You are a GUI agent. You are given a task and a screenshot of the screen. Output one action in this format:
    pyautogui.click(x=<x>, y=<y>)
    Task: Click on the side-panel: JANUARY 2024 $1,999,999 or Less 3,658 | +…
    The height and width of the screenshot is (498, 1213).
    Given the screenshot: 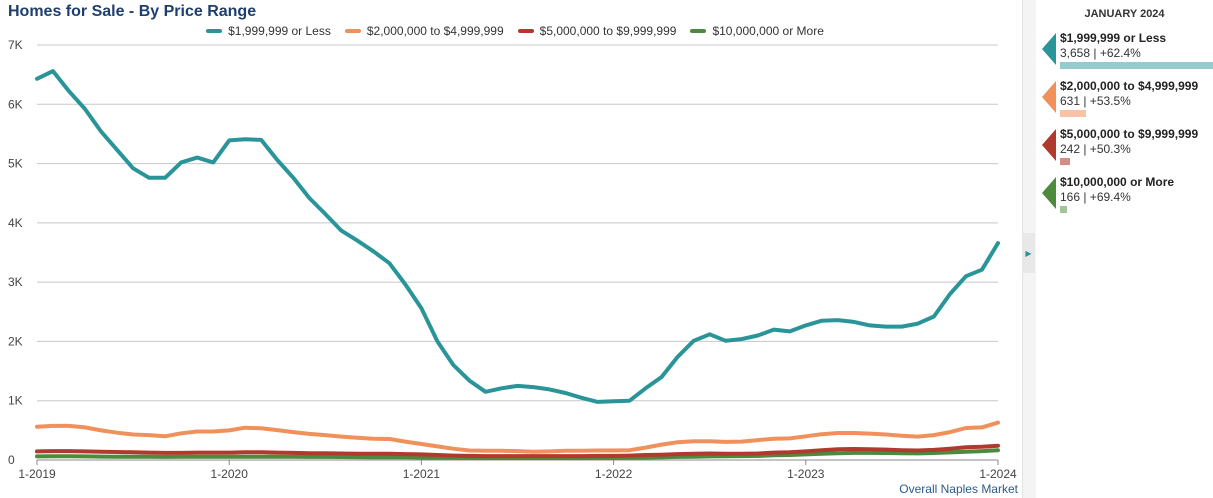 What is the action you would take?
    pyautogui.click(x=1124, y=249)
    